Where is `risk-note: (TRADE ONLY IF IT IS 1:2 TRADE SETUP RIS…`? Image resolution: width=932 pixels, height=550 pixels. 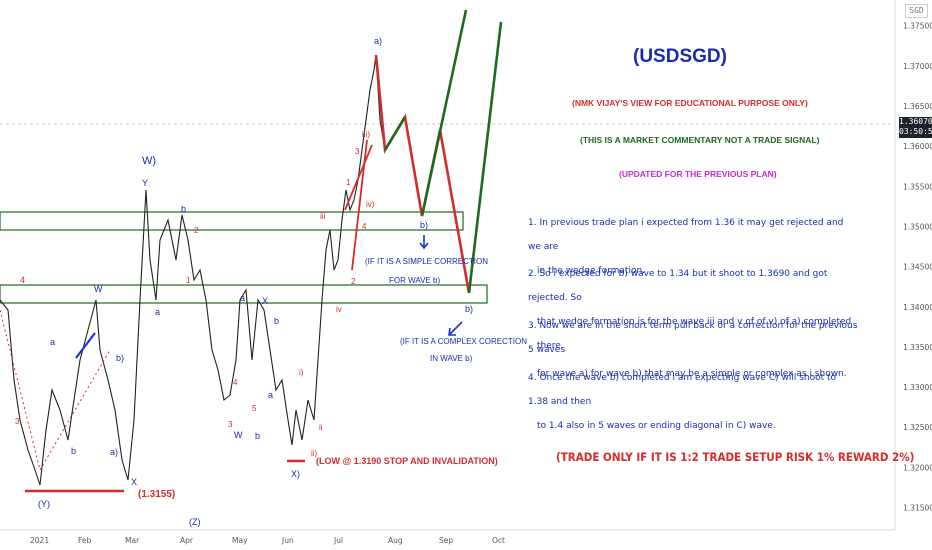 risk-note: (TRADE ONLY IF IT IS 1:2 TRADE SETUP RIS… is located at coordinates (735, 457).